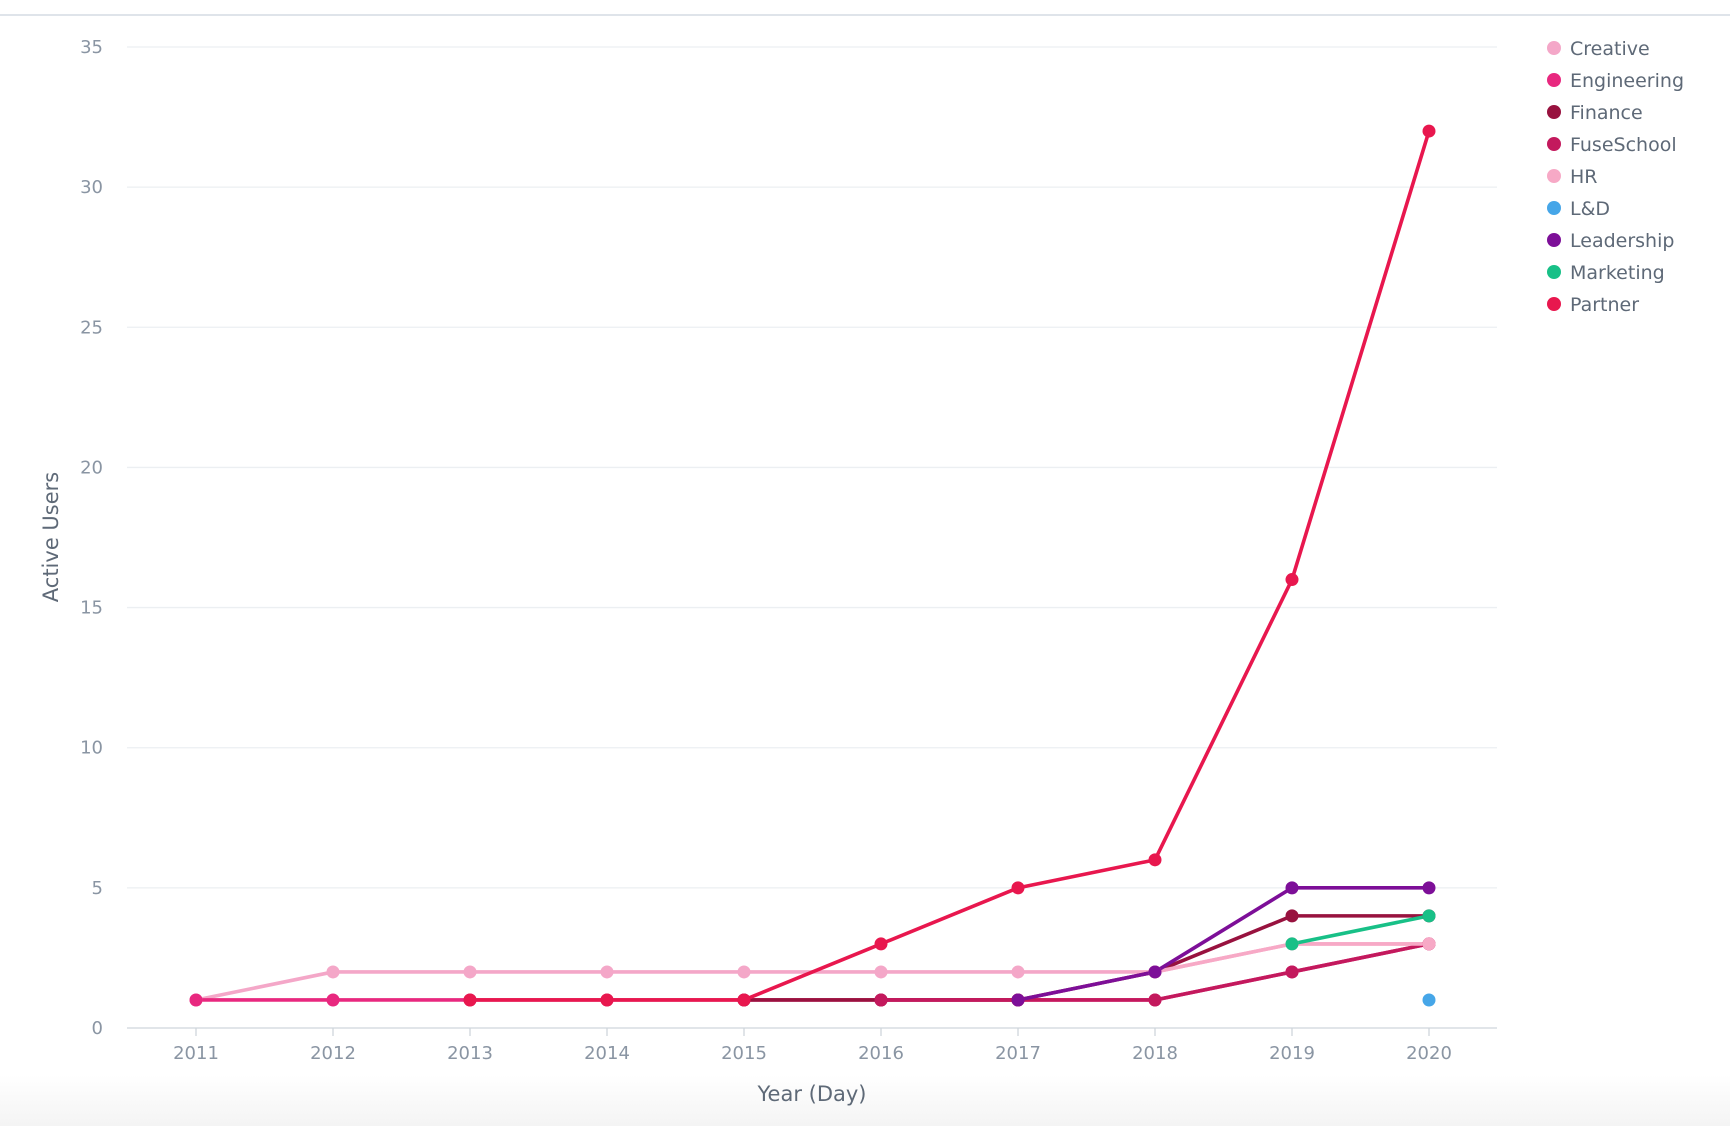 This screenshot has width=1730, height=1126. Describe the element at coordinates (1223, 944) in the screenshot. I see `series-line-leadership` at that location.